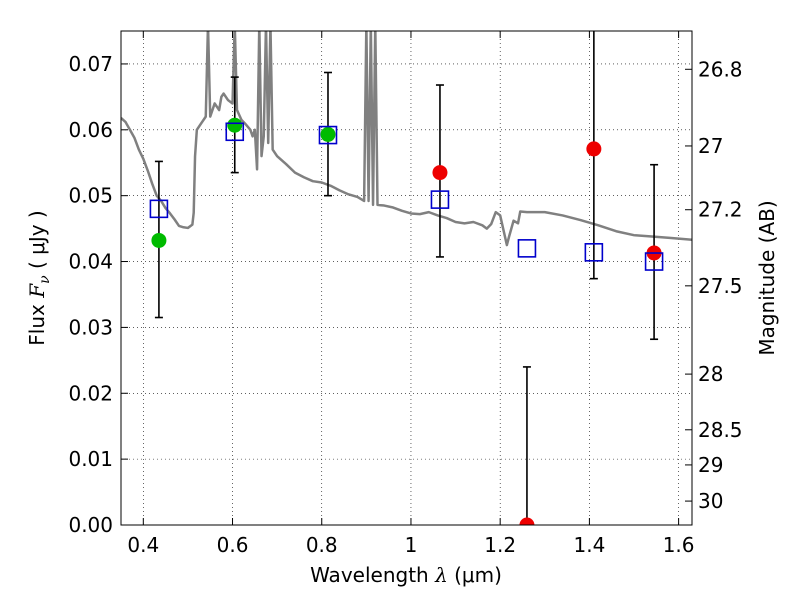 The image size is (800, 600). Describe the element at coordinates (720, 286) in the screenshot. I see `y2-tick-label: 27.5` at that location.